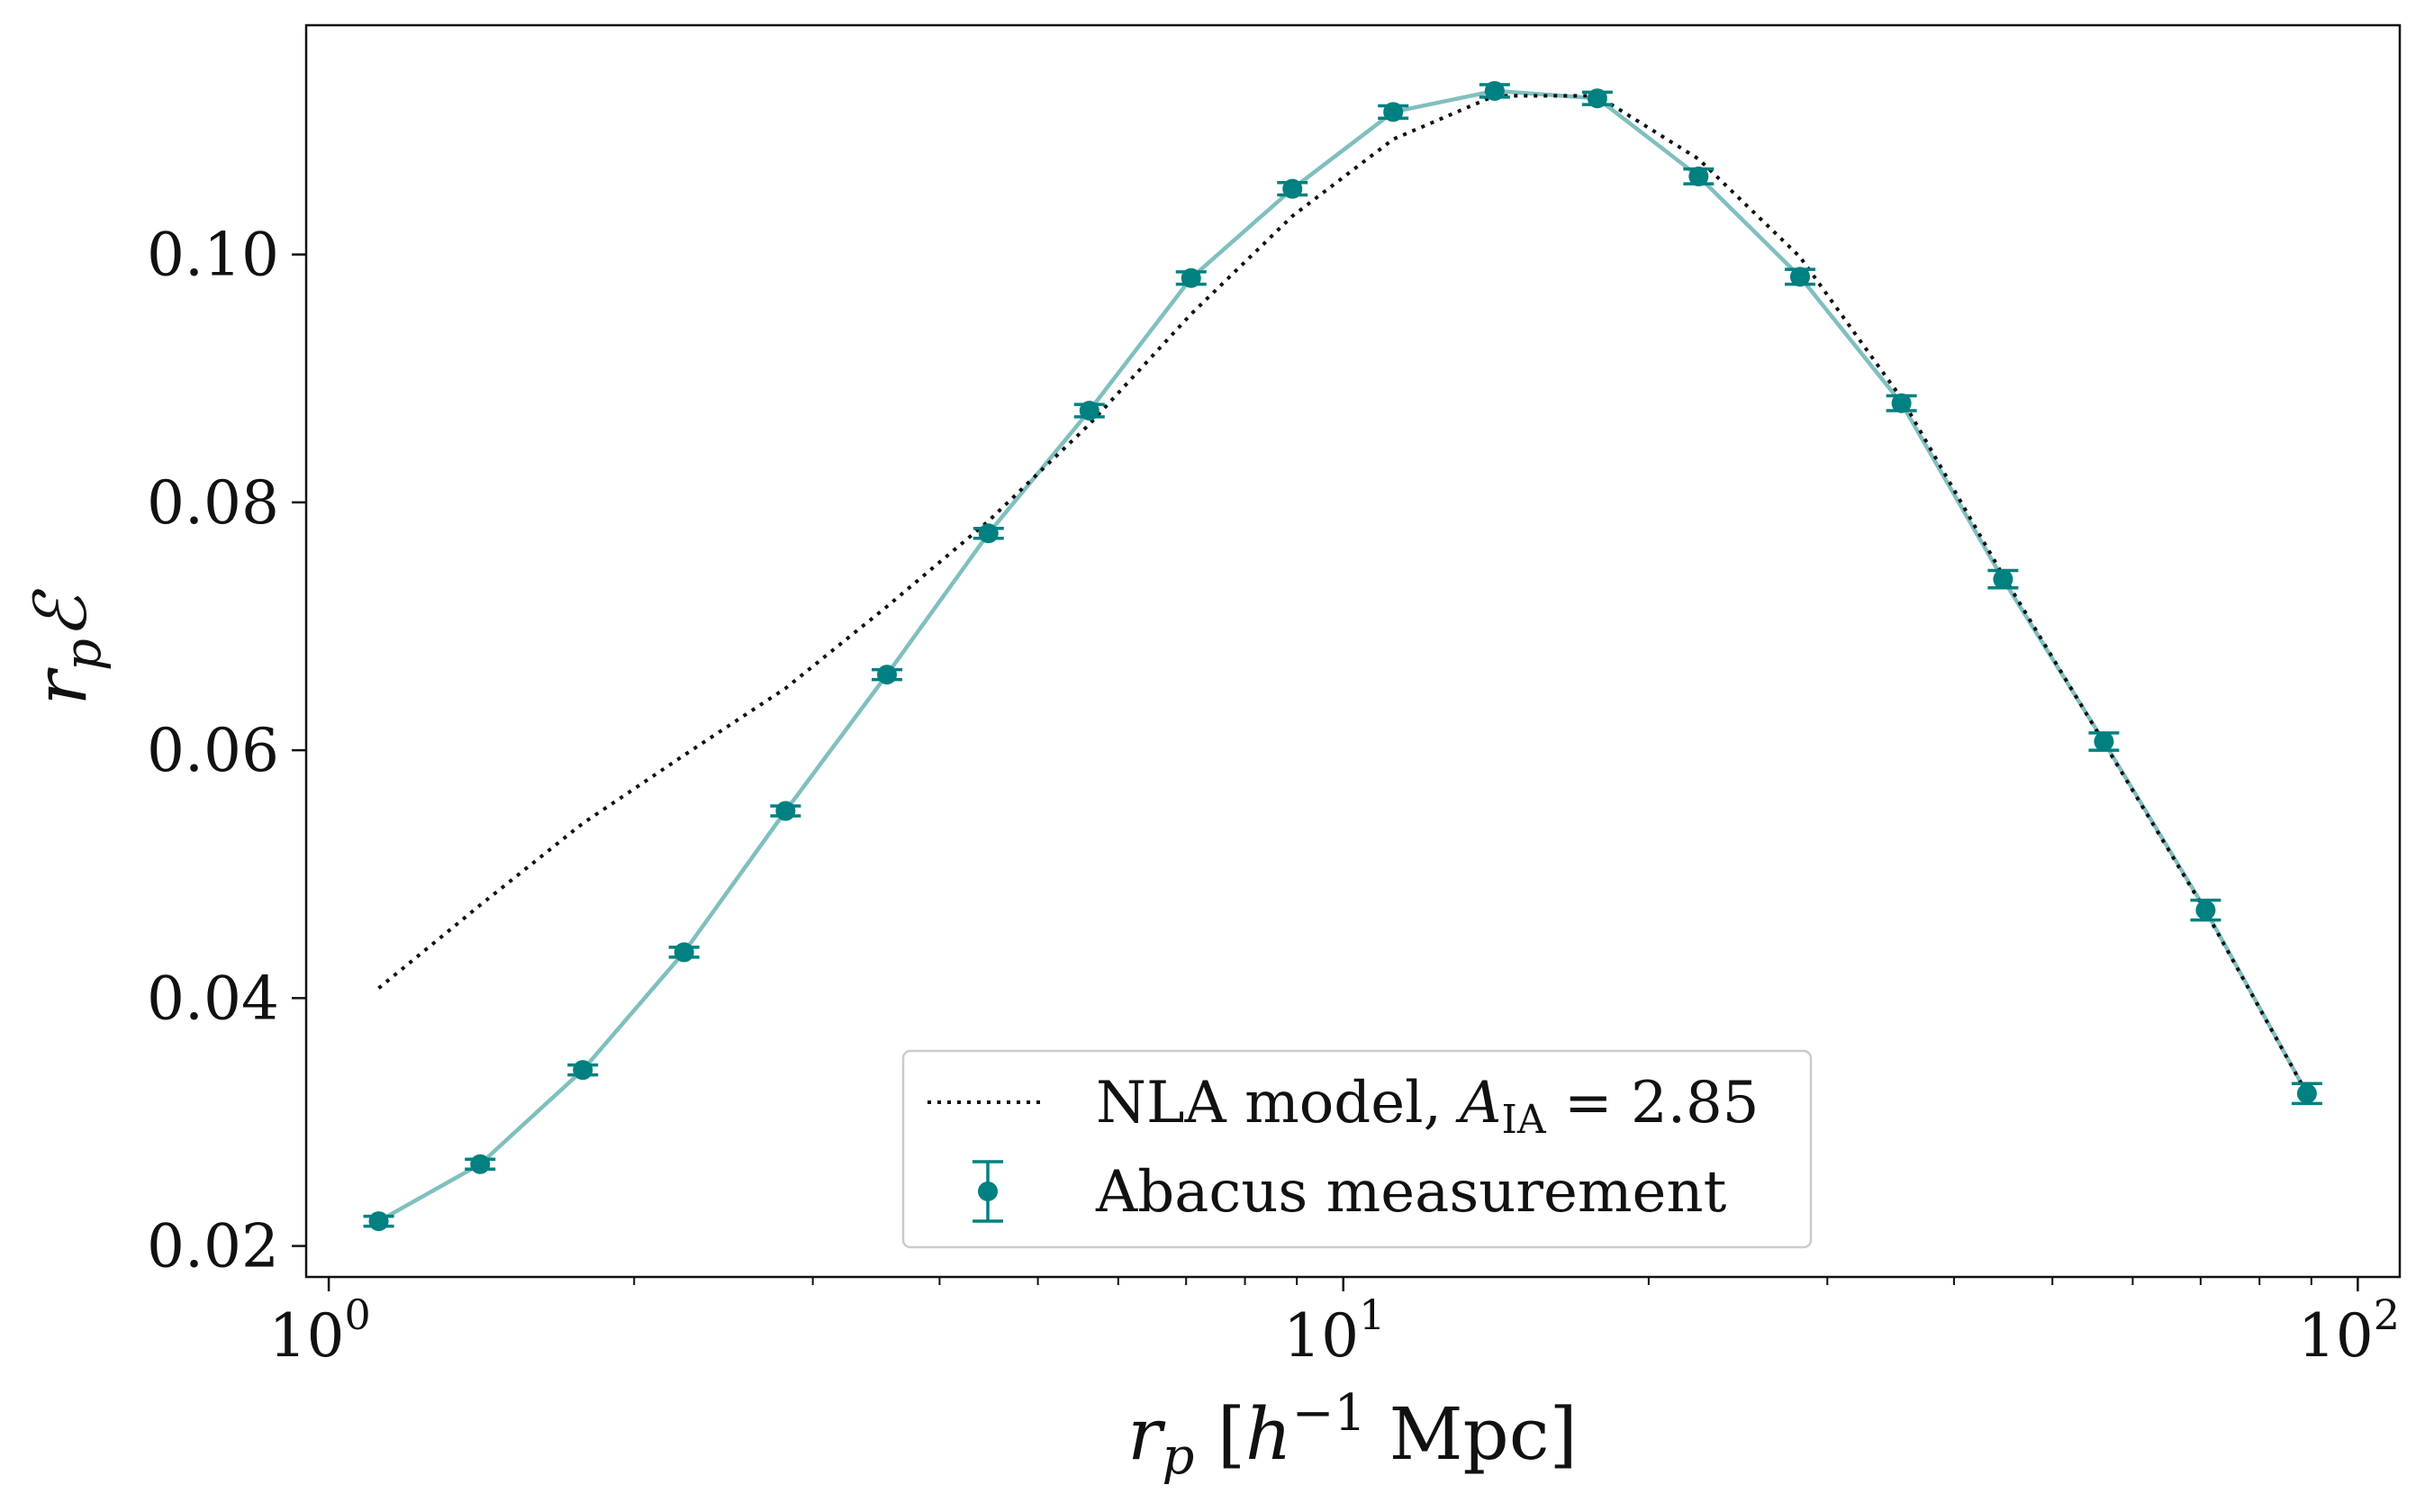  What do you see at coordinates (1564, 1434) in the screenshot?
I see `x-label-bracket-close: ]` at bounding box center [1564, 1434].